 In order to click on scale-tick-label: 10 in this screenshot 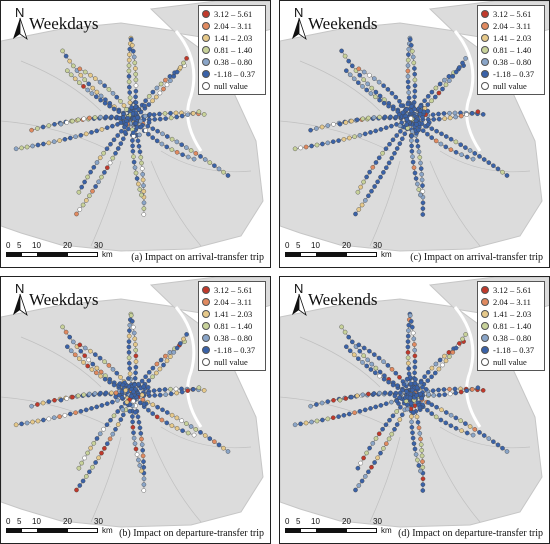, I will do `click(315, 521)`.